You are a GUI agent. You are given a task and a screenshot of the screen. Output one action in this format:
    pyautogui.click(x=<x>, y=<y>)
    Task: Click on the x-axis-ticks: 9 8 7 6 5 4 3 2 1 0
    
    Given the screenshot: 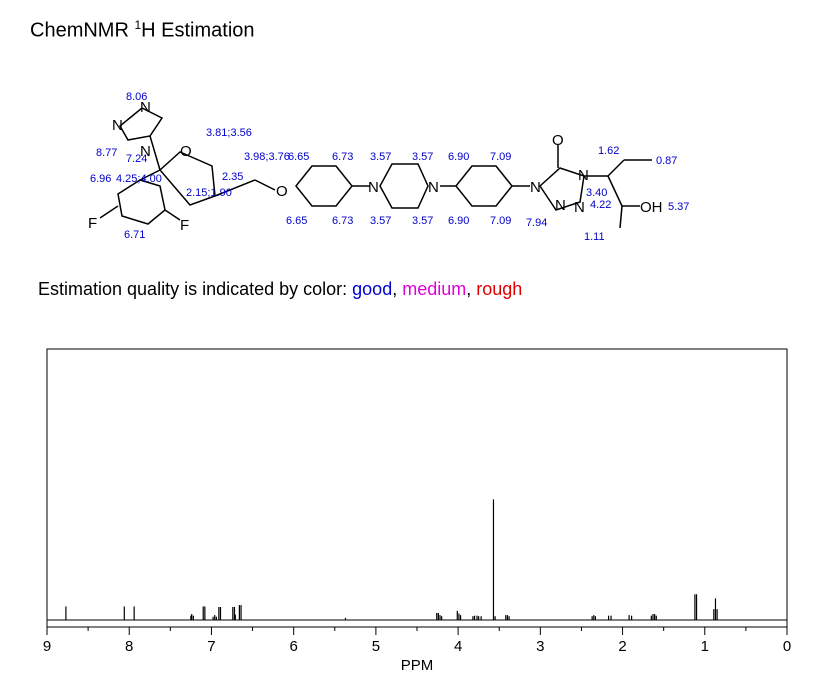 What is the action you would take?
    pyautogui.click(x=417, y=641)
    